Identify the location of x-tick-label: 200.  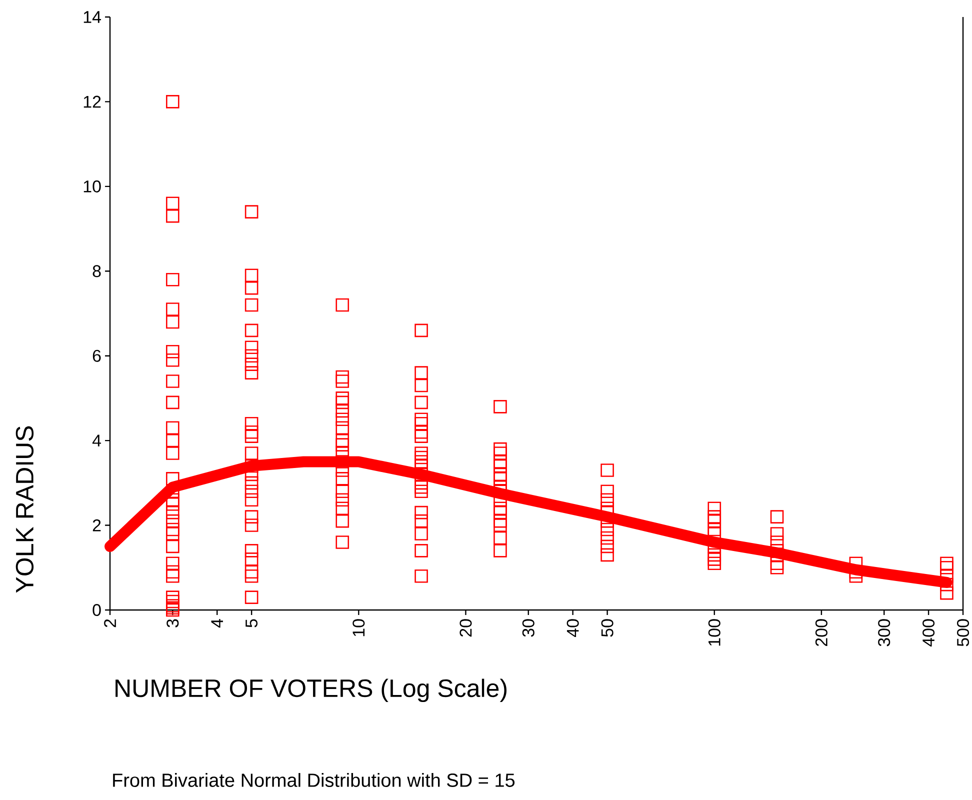
(821, 632).